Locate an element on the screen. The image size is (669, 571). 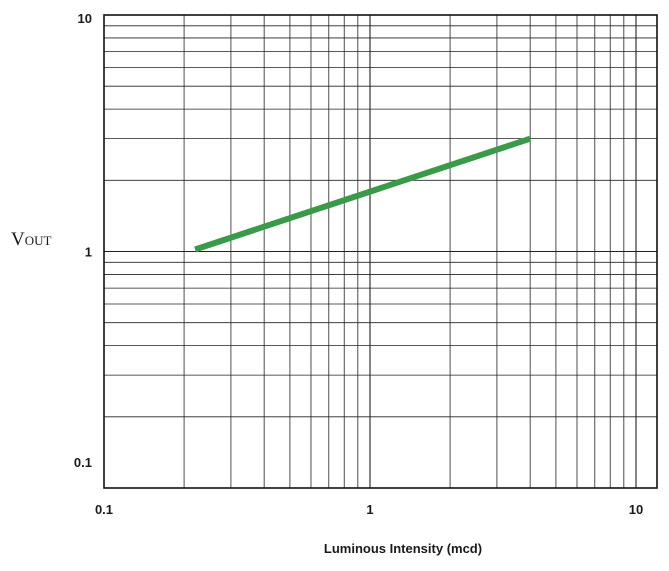
series-line is located at coordinates (363, 194).